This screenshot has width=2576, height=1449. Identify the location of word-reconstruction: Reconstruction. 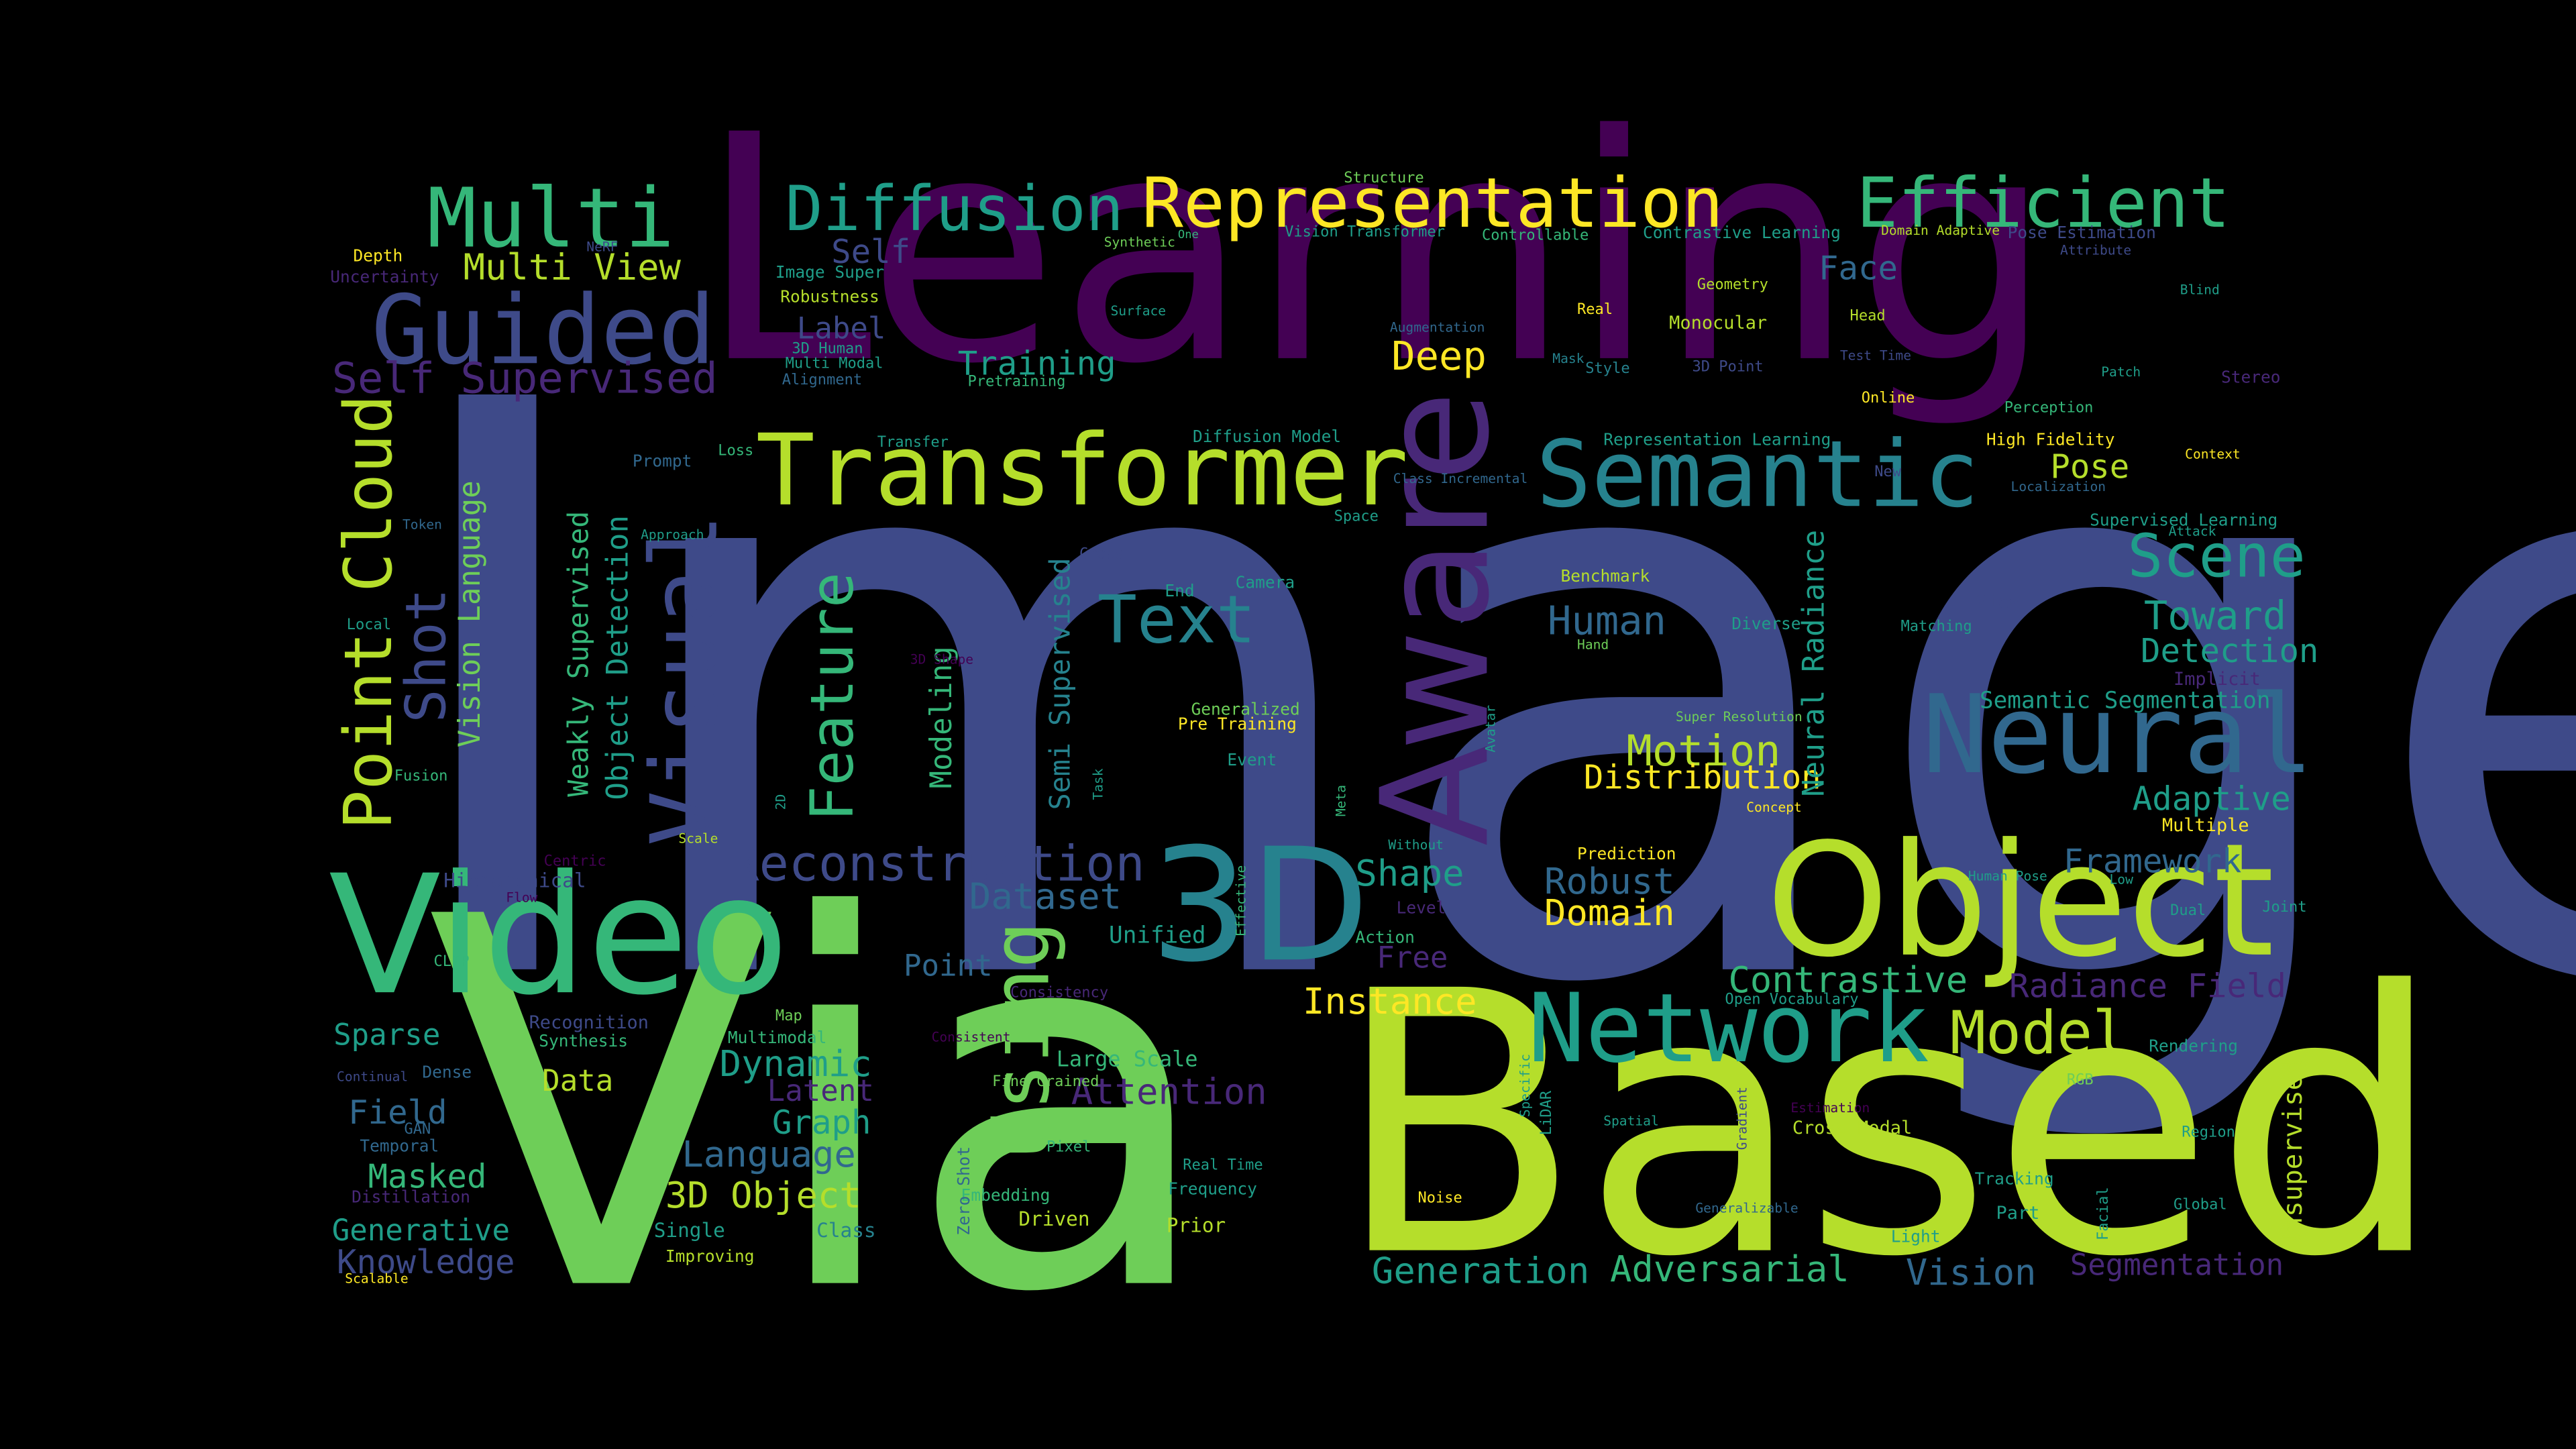
(937, 865).